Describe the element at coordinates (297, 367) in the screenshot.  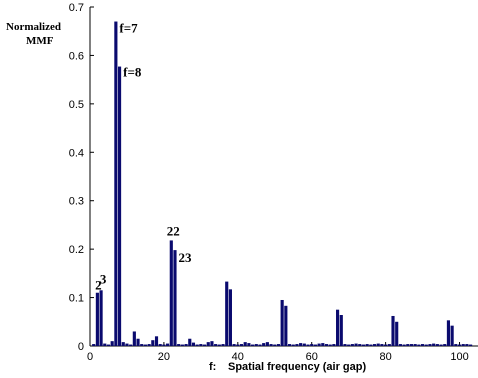
I see `x-axis-label: Spatial frequency (air gap)` at that location.